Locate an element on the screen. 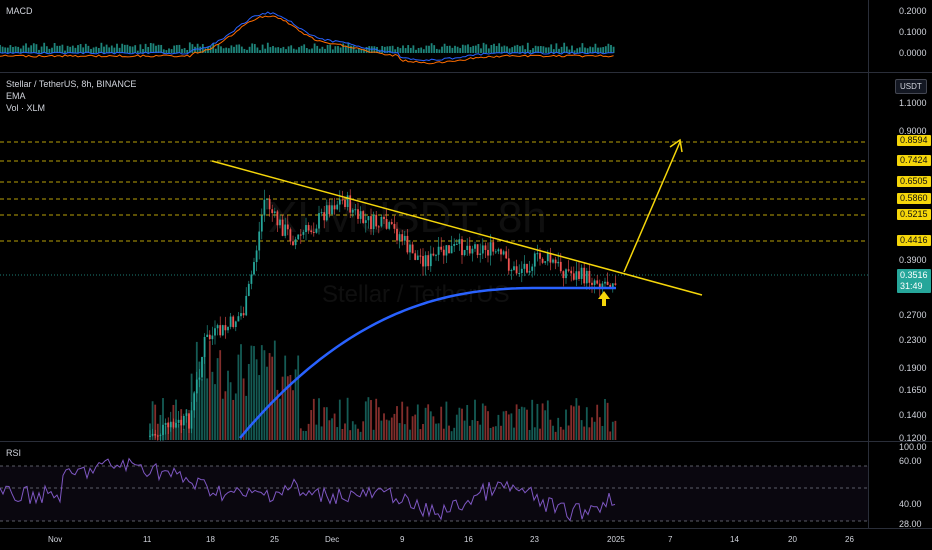 The height and width of the screenshot is (550, 932). rsi-pane: RSI is located at coordinates (434, 485).